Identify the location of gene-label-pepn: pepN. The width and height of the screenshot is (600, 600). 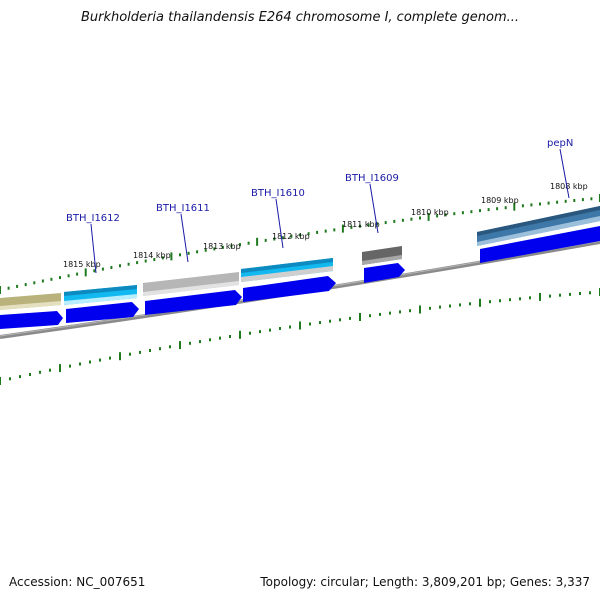
(560, 143).